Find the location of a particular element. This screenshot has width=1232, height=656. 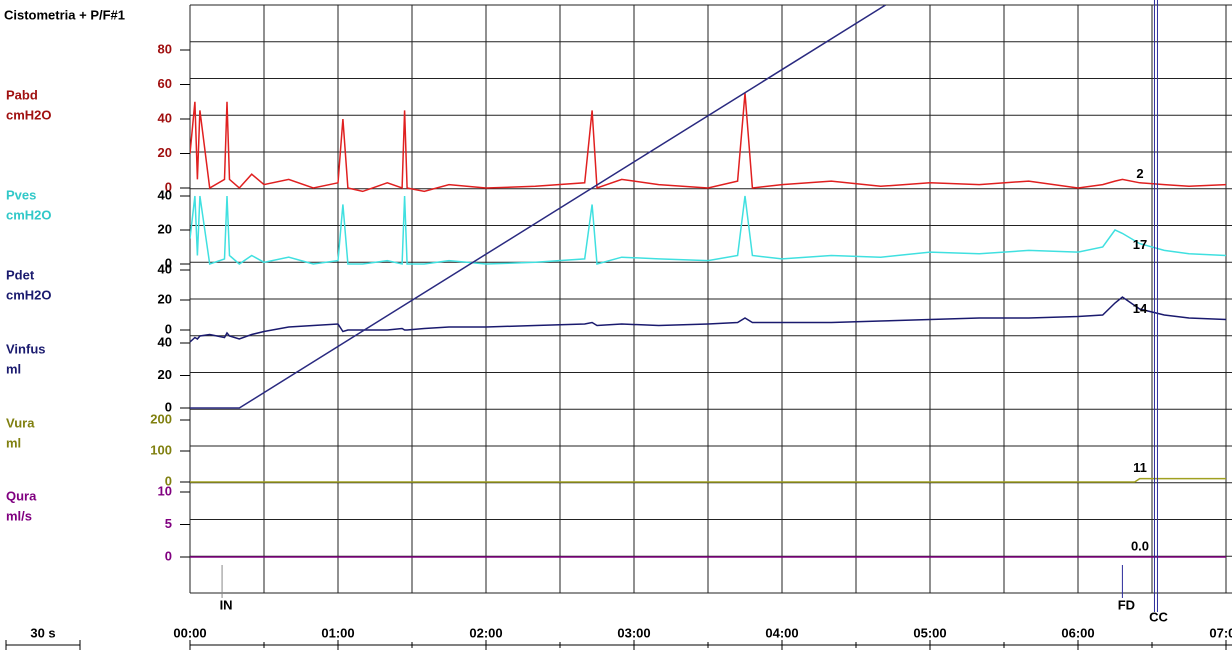

channel-name: Pves is located at coordinates (21, 194).